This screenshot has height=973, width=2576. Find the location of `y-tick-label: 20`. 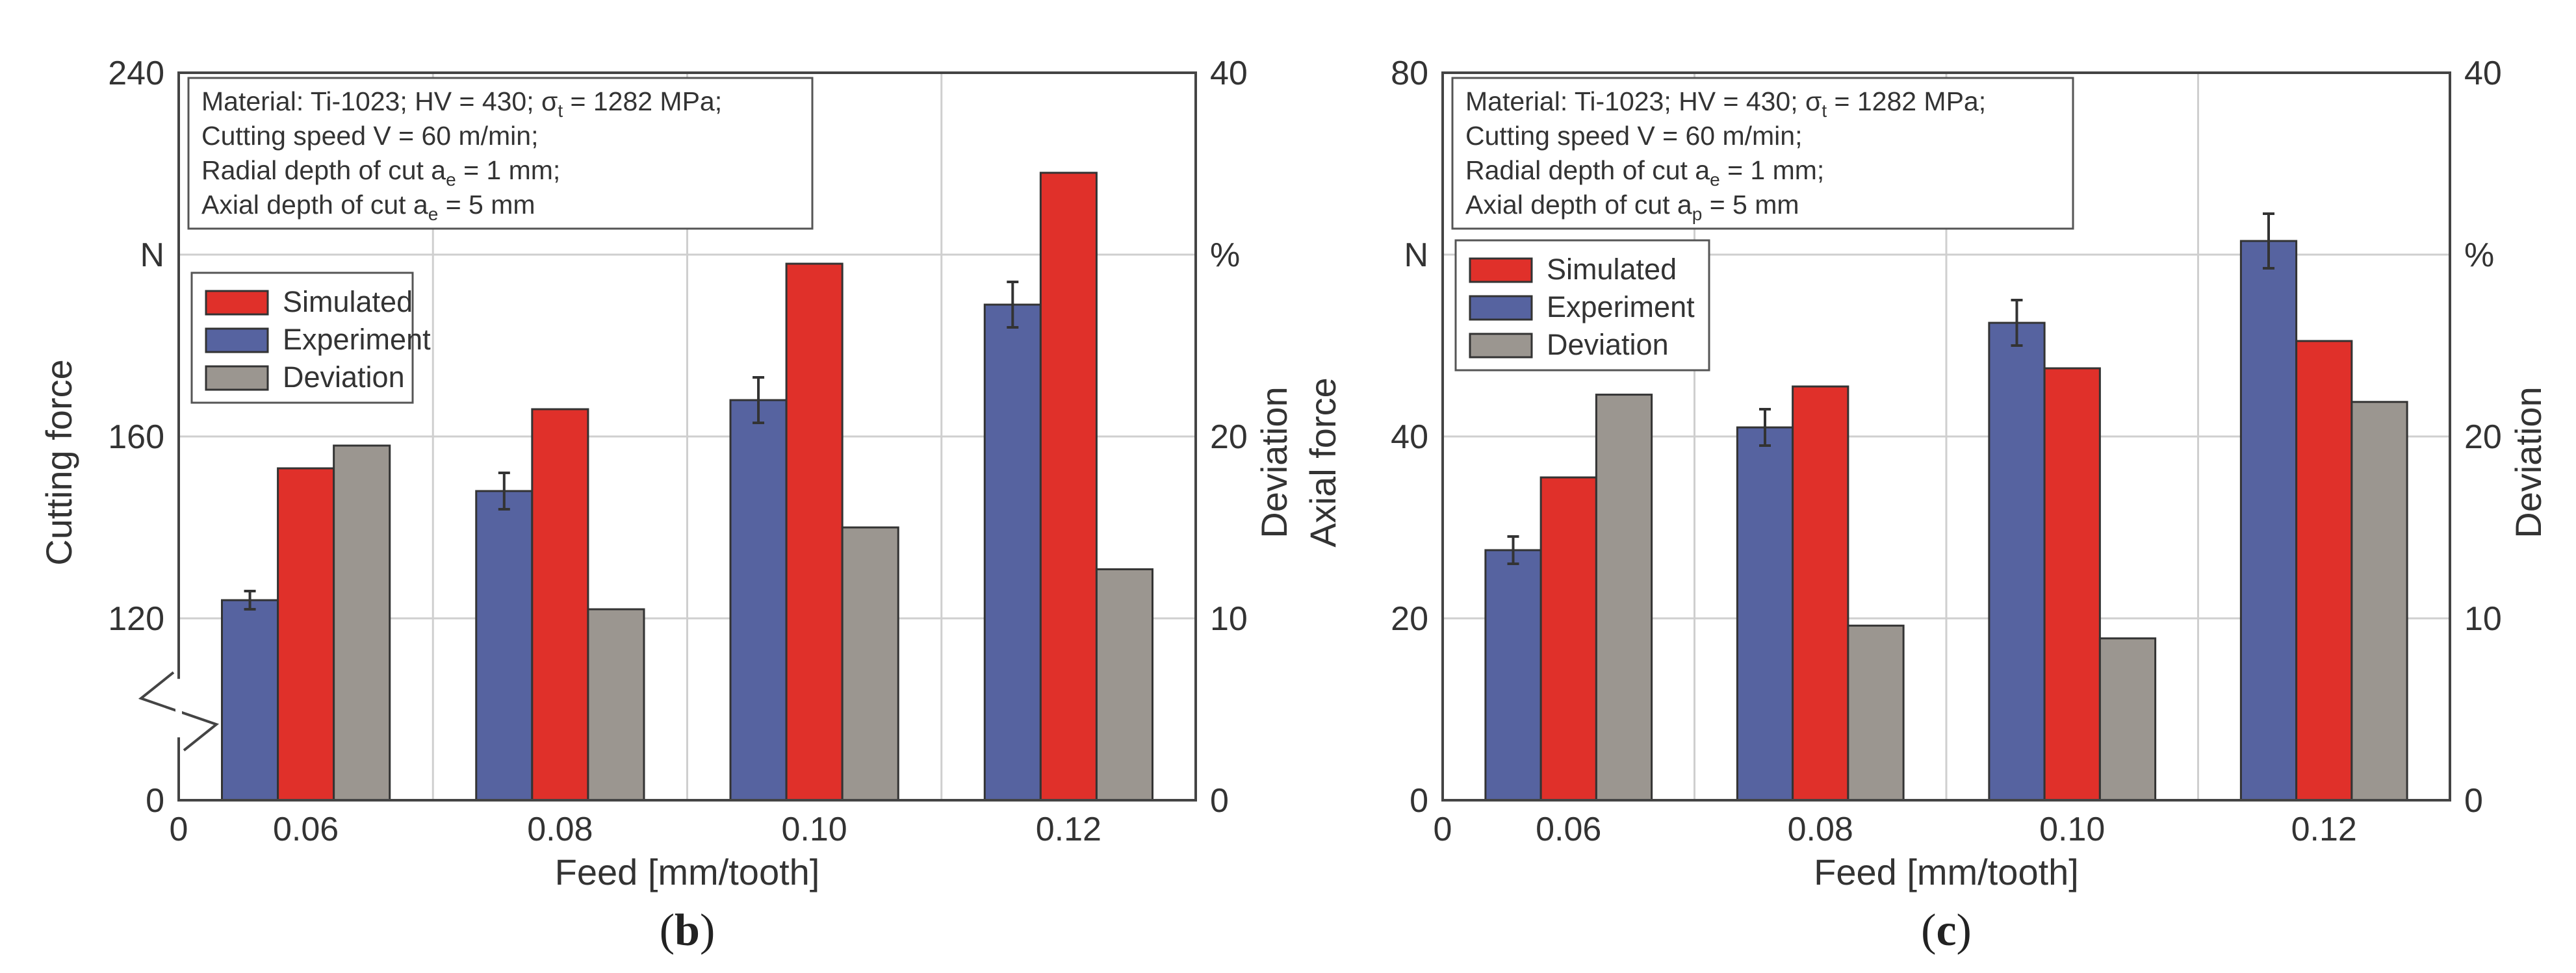

y-tick-label: 20 is located at coordinates (1410, 619).